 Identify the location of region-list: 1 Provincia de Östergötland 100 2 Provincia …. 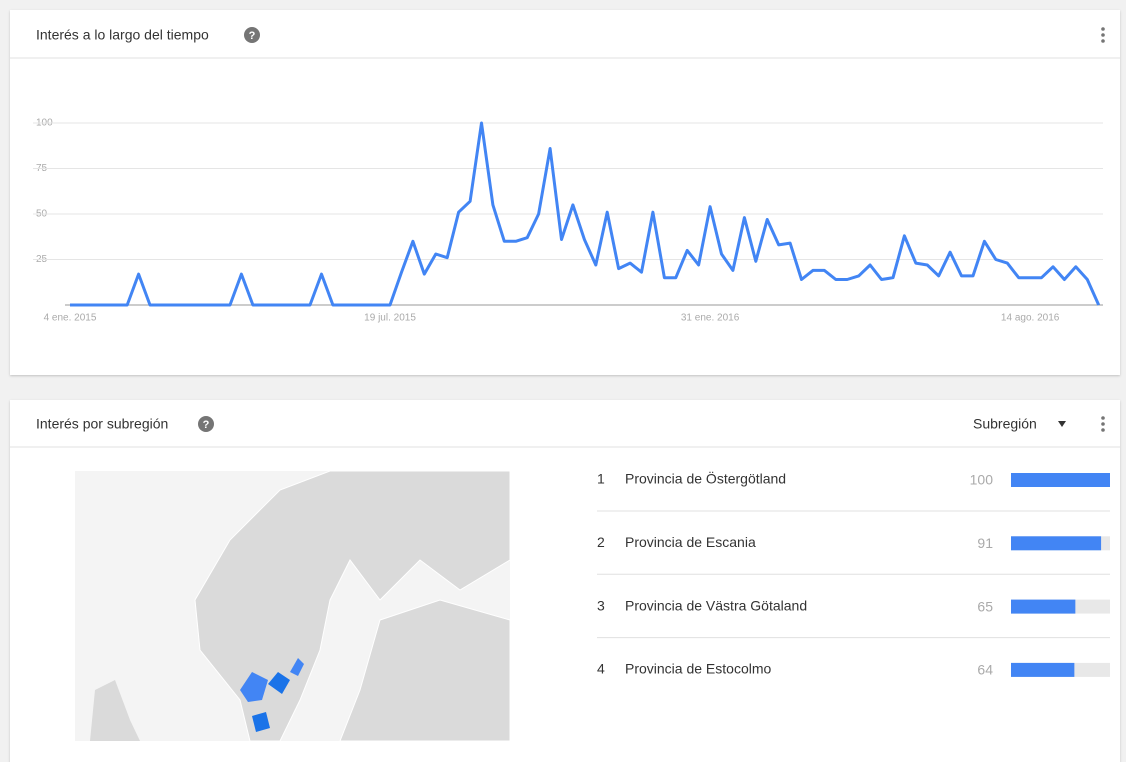
(853, 574).